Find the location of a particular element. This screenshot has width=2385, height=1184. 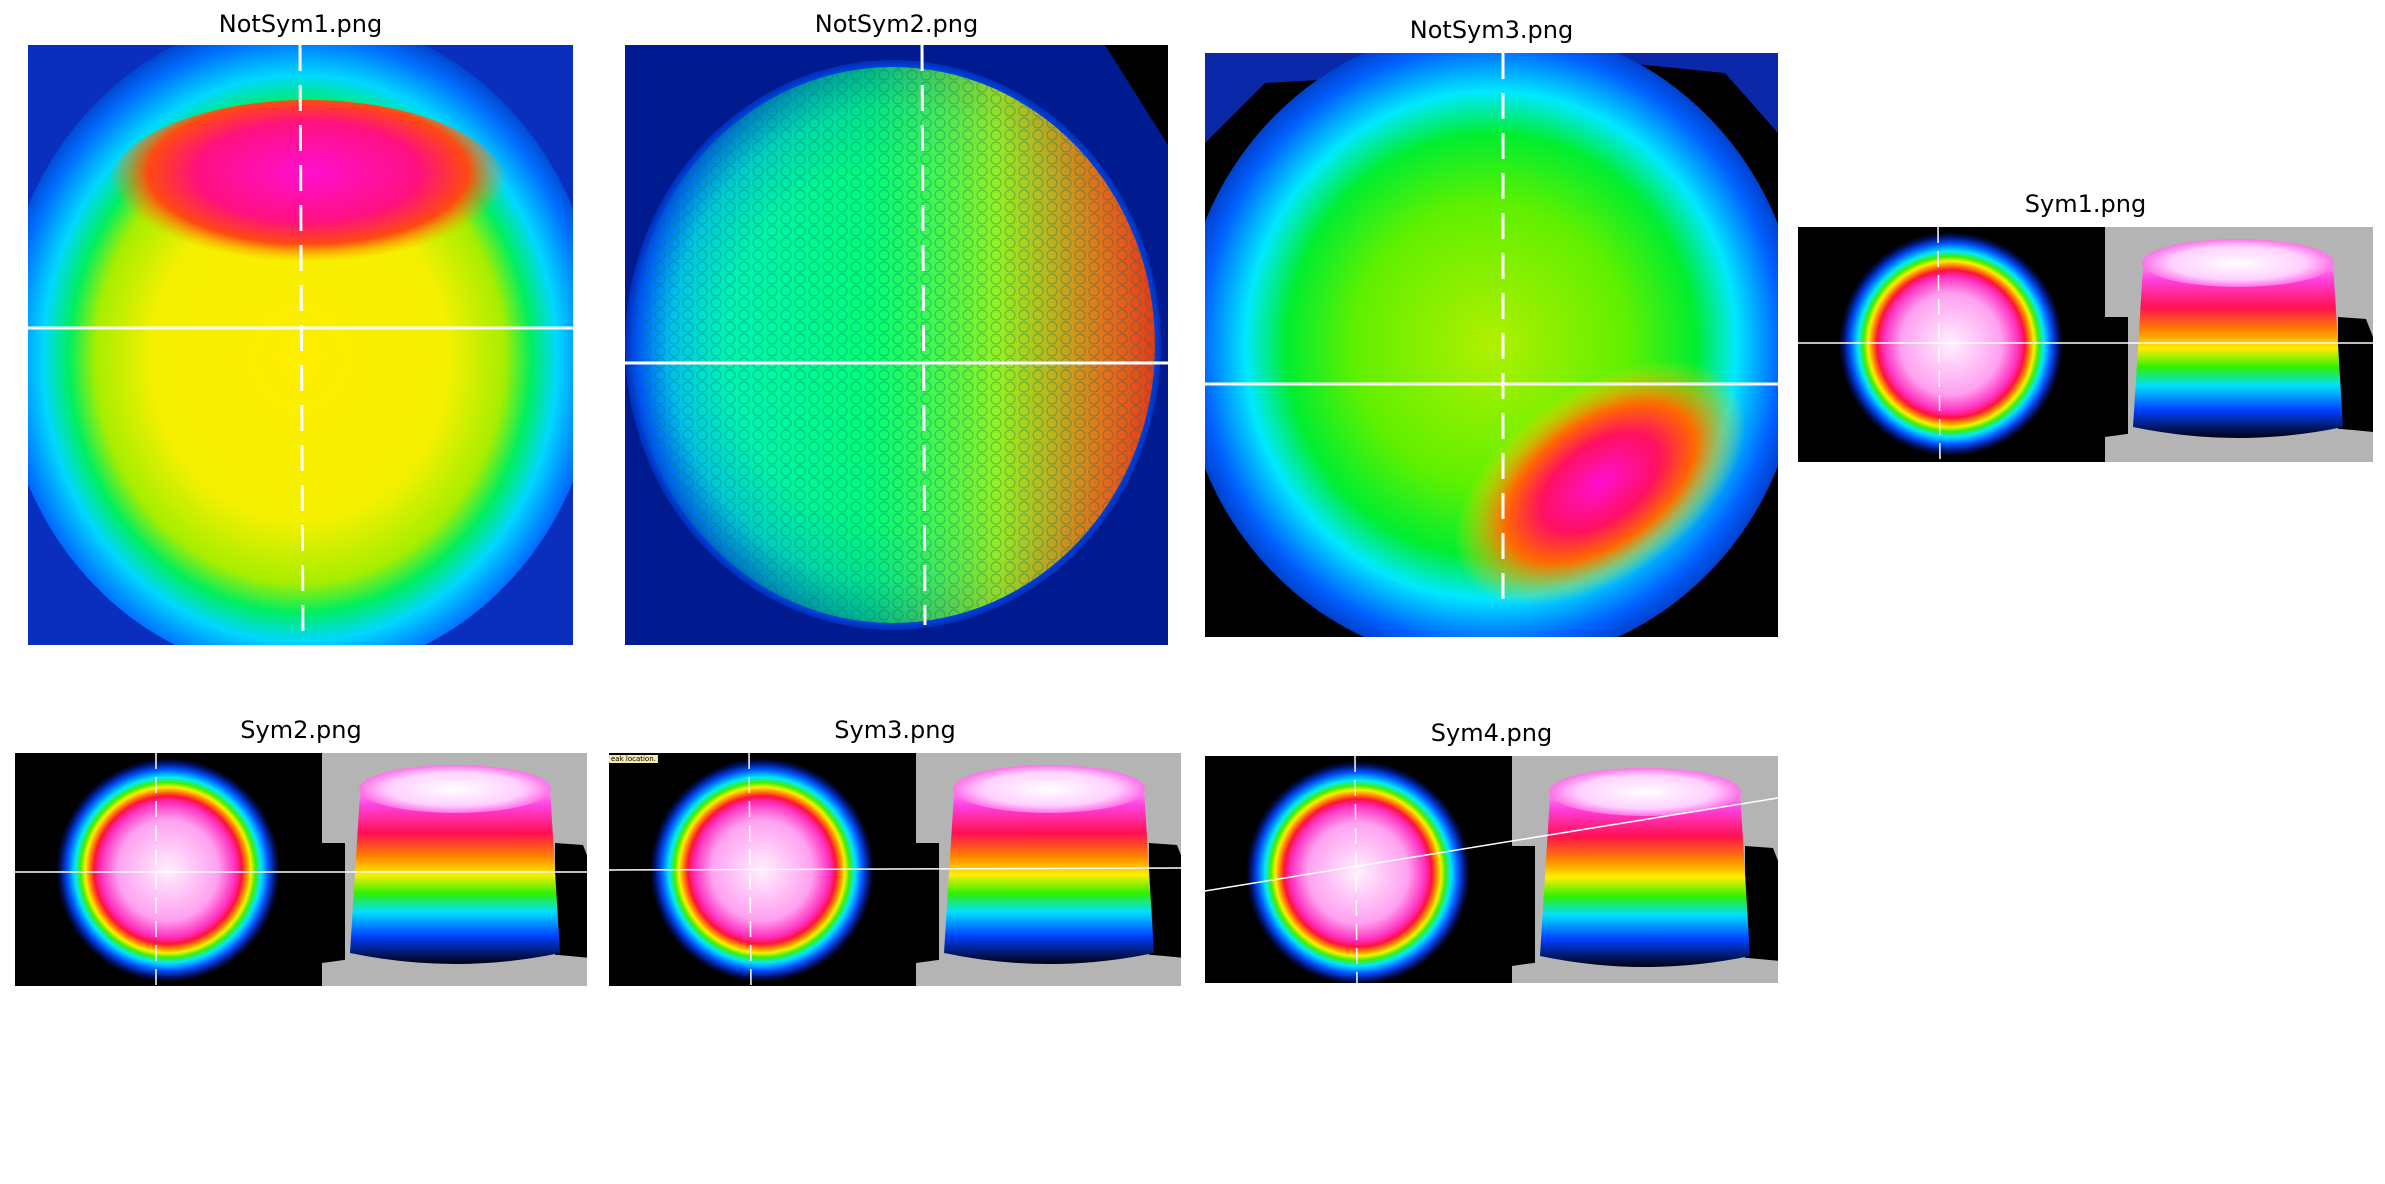

notsym1-beam-image is located at coordinates (300, 345).